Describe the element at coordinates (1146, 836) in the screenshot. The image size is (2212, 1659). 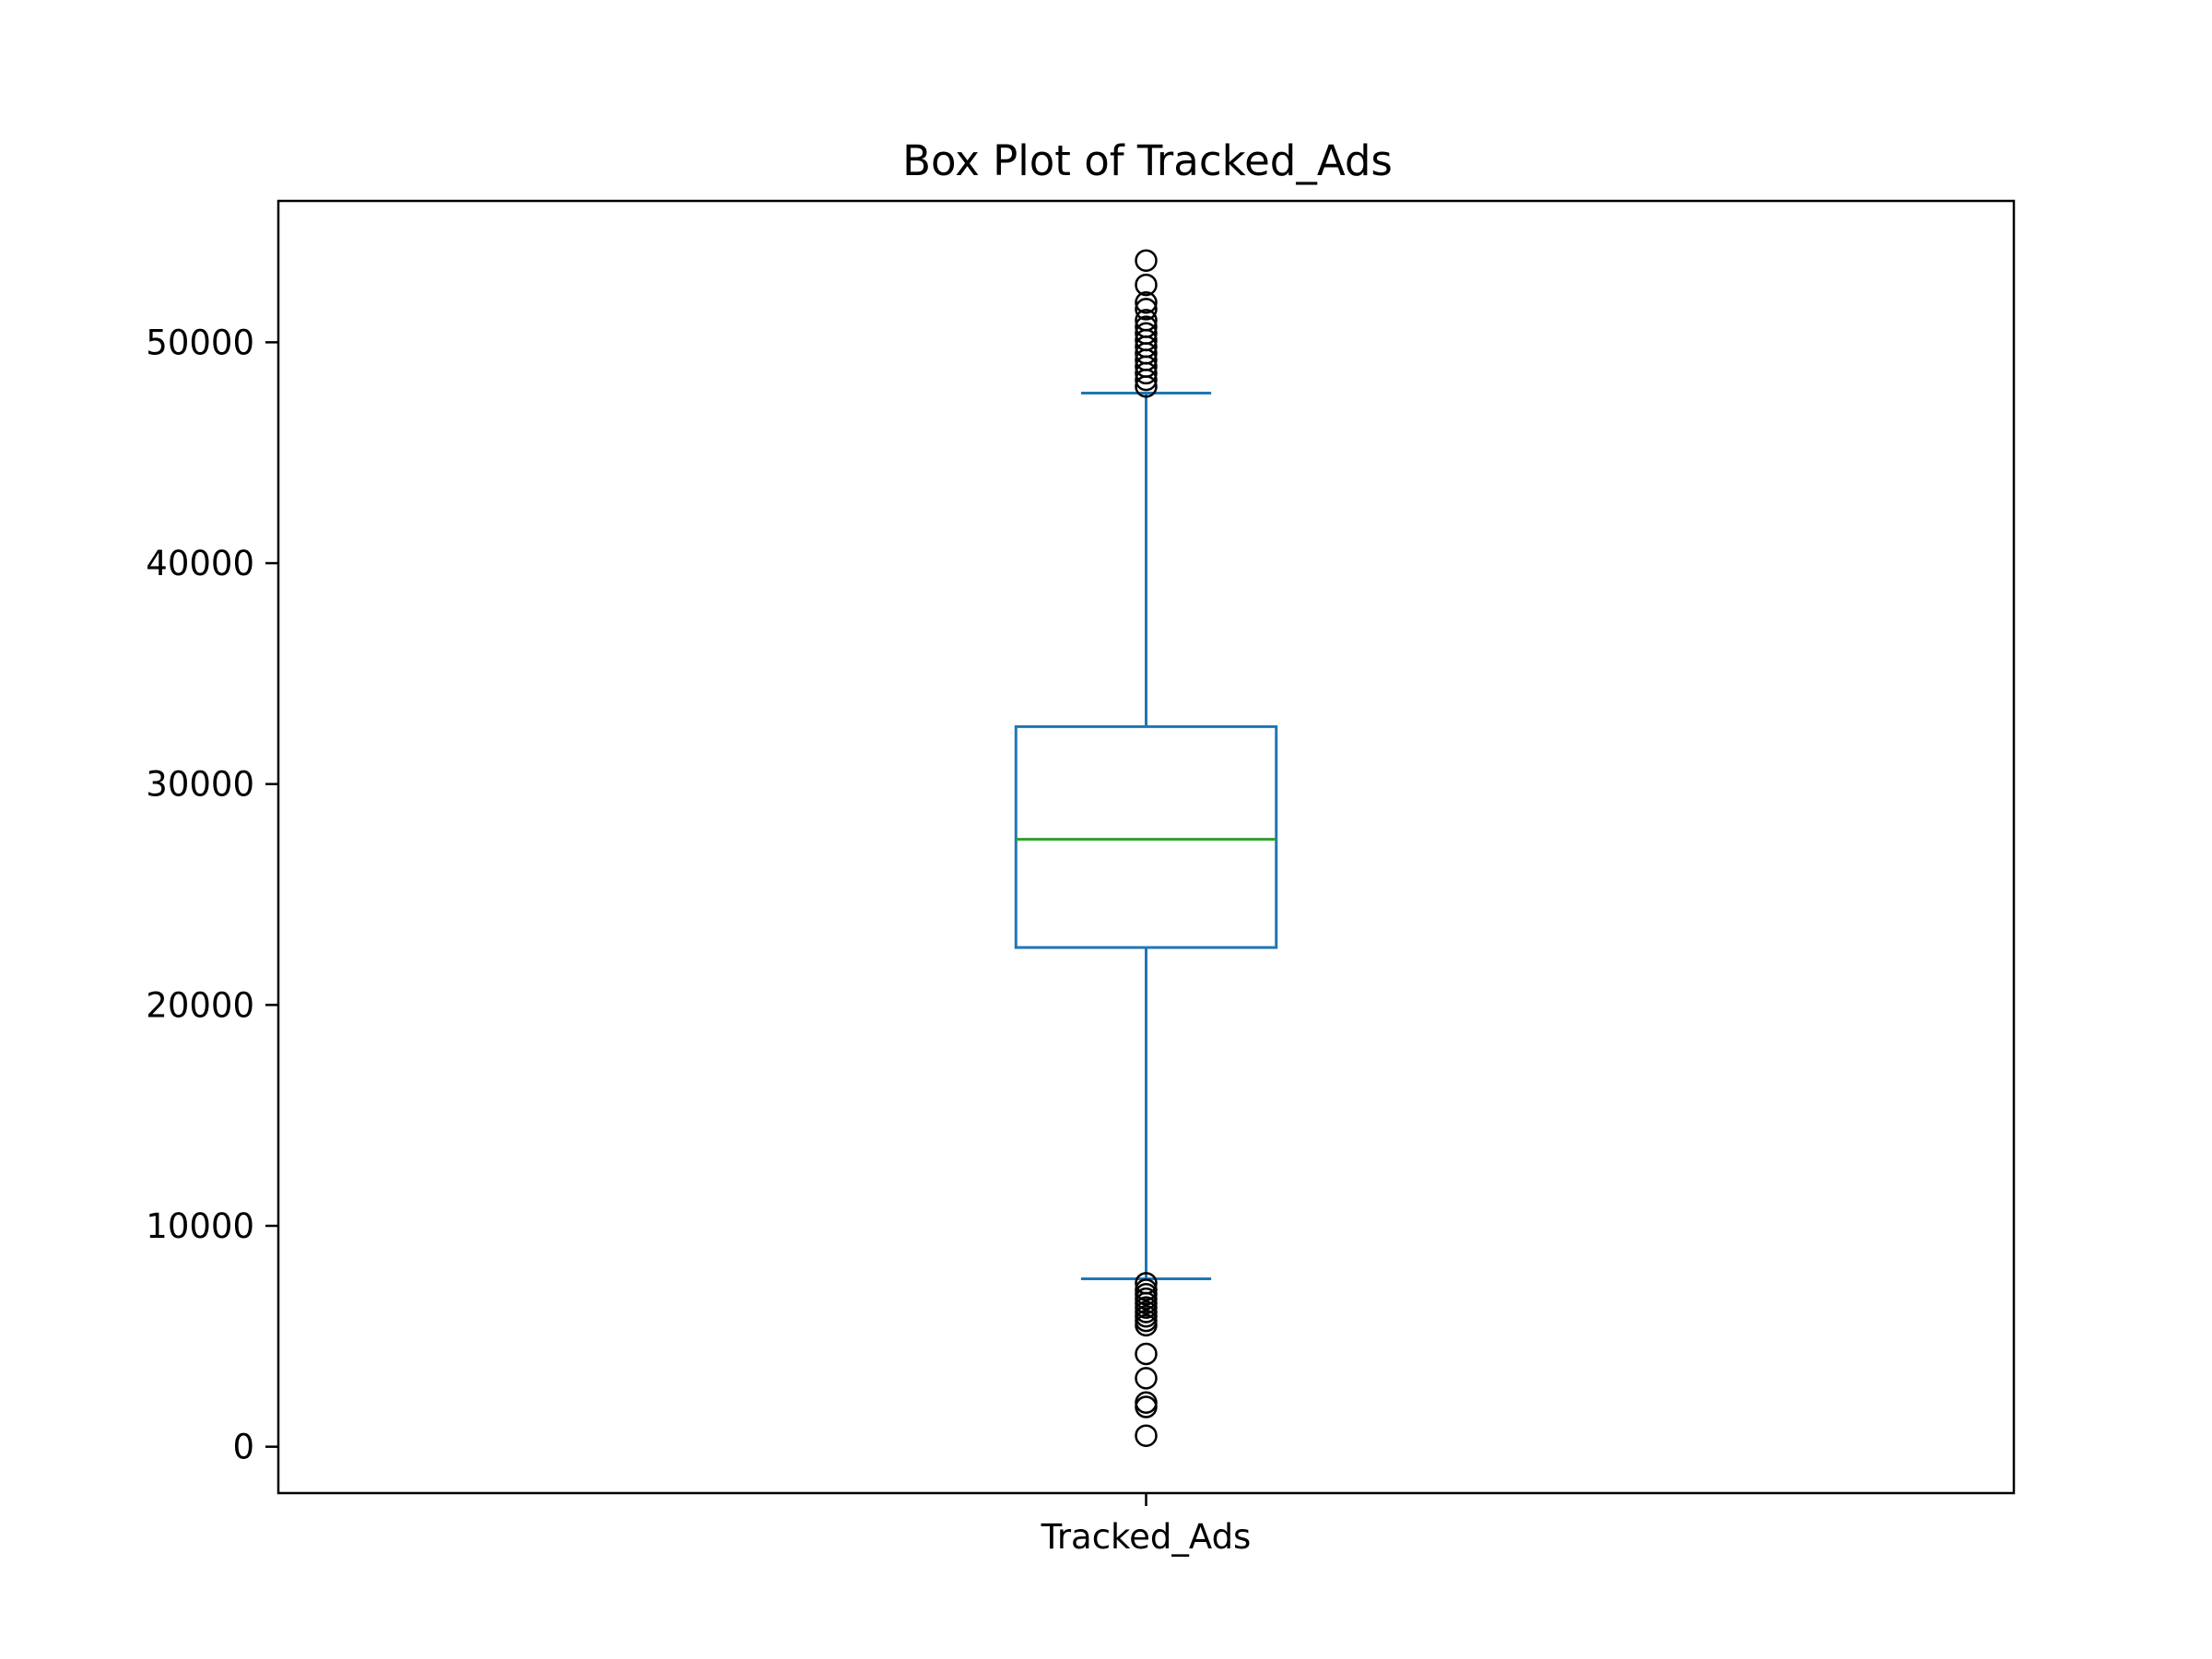
I see `iqr-box` at that location.